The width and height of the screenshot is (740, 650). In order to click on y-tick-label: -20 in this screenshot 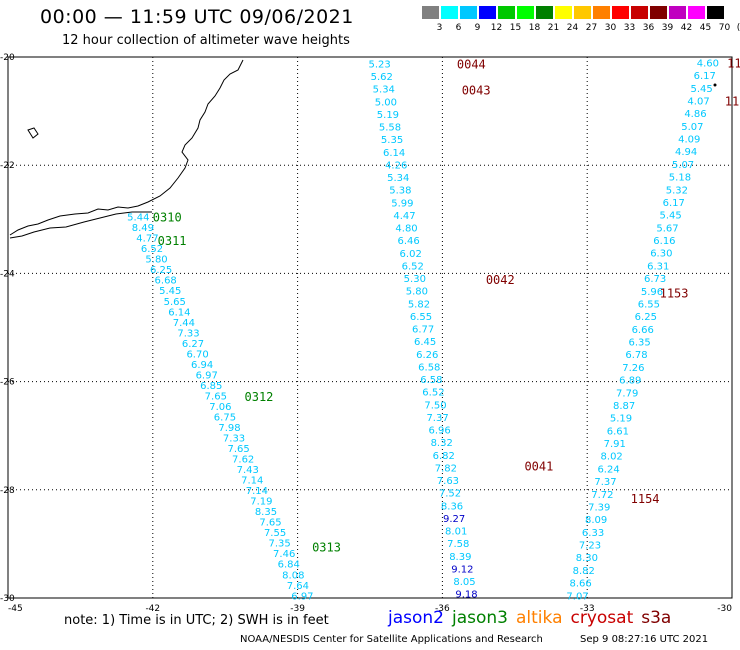, I will do `click(7, 58)`.